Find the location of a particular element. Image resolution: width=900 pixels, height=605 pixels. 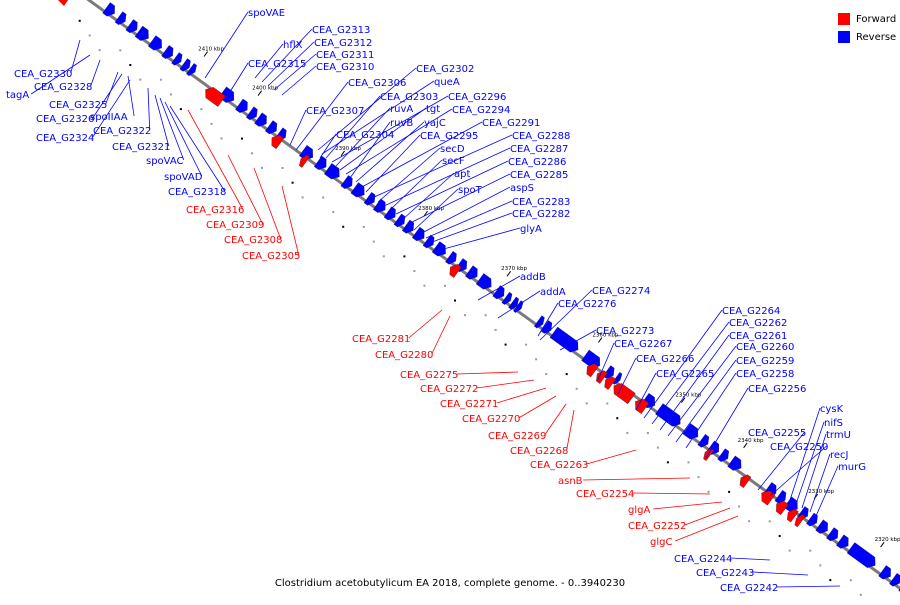

reverse-gene-label: CEA_G2310 is located at coordinates (345, 67).